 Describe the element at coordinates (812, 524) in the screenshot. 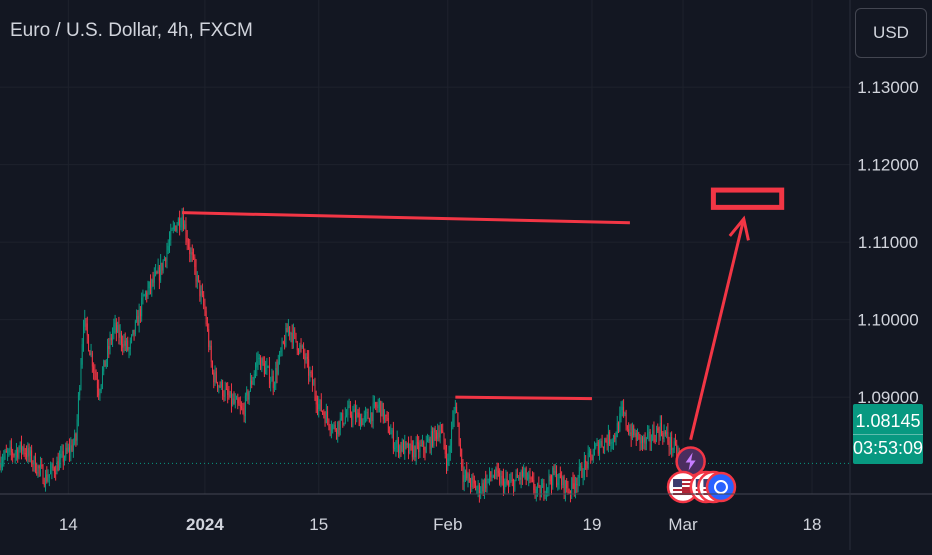

I see `x-tick-label: 18` at that location.